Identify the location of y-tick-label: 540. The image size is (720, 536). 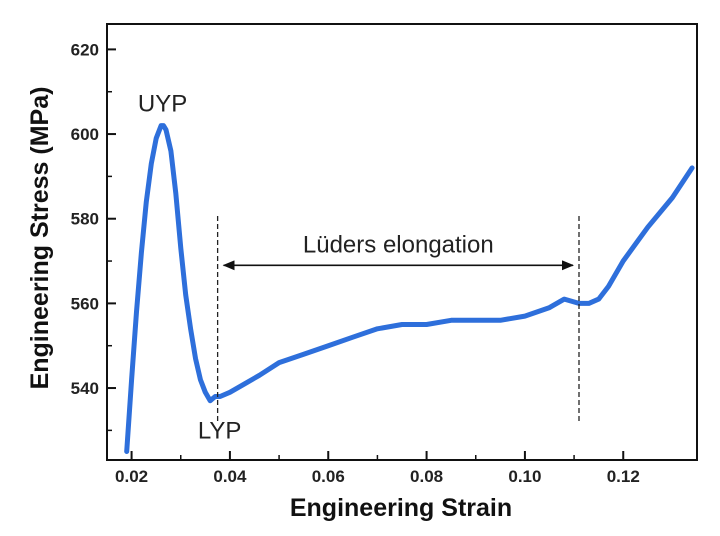
(85, 388).